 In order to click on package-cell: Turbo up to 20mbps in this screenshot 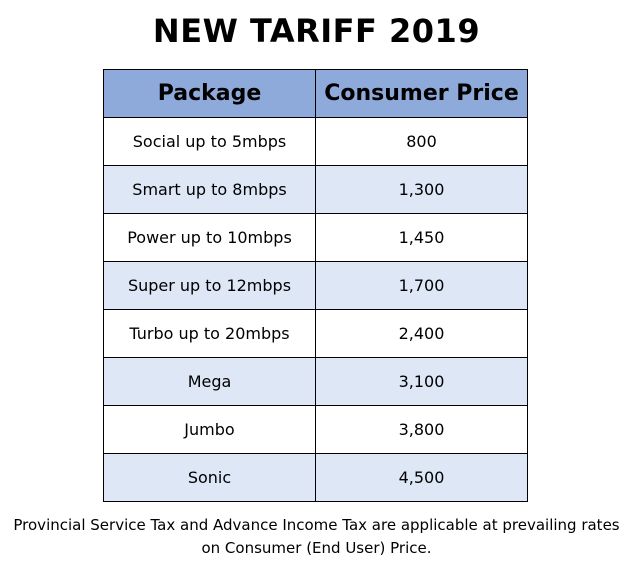, I will do `click(209, 333)`.